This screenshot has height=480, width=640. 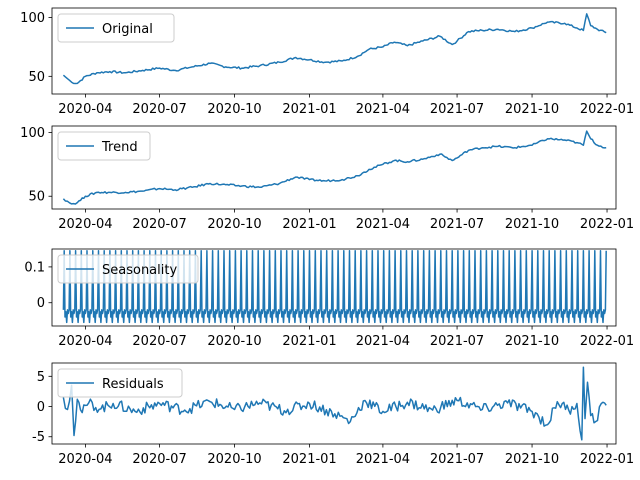 I want to click on legend-label: Trend, so click(x=119, y=147).